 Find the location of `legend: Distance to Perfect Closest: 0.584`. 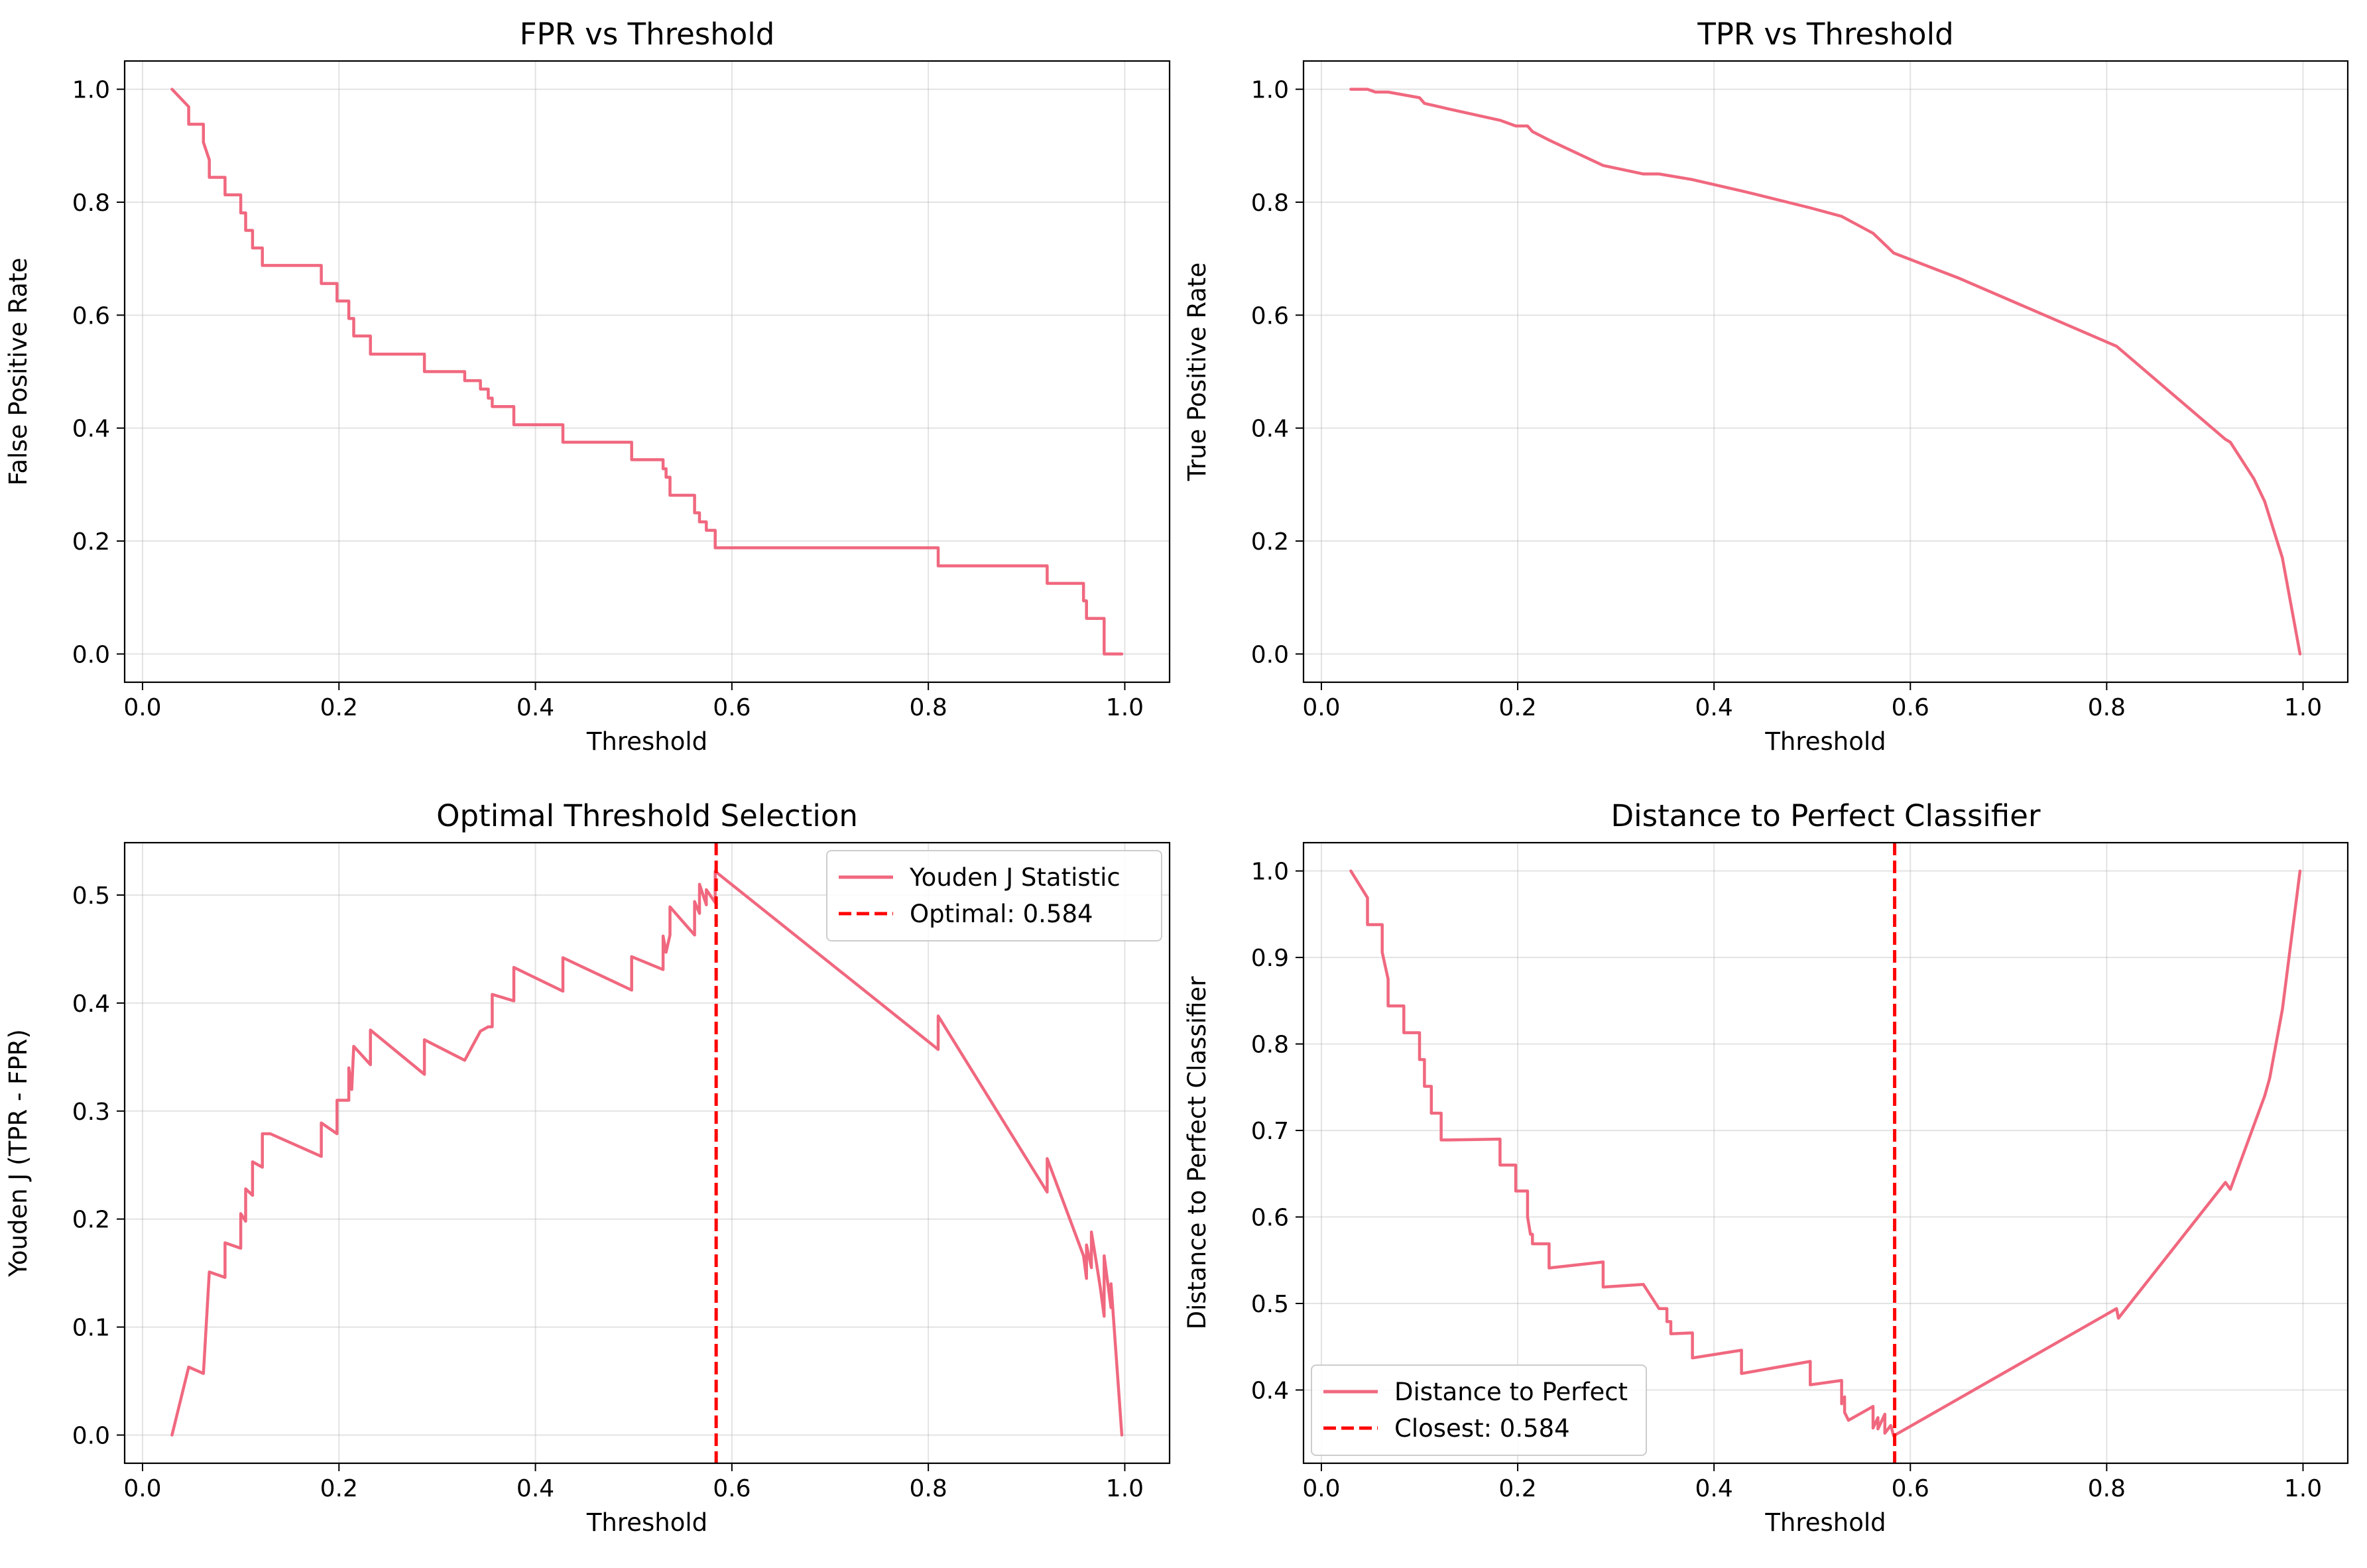

legend: Distance to Perfect Closest: 0.584 is located at coordinates (1479, 1410).